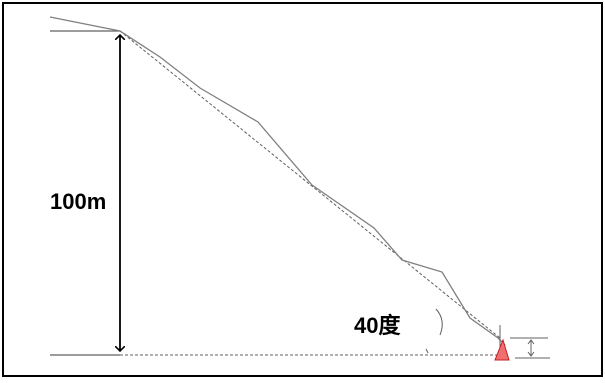 This screenshot has width=605, height=383. I want to click on toe-marker, so click(502, 349).